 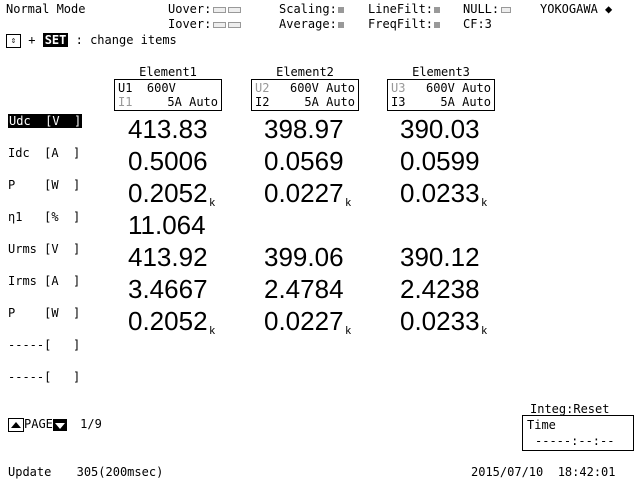 What do you see at coordinates (91, 40) in the screenshot?
I see `key-hint: ⇕ + SET : change items` at bounding box center [91, 40].